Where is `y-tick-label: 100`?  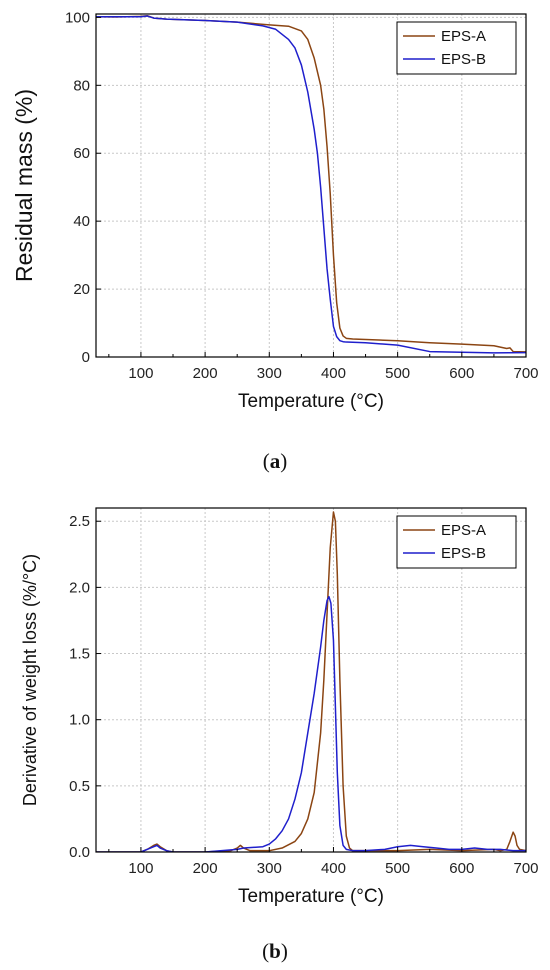 y-tick-label: 100 is located at coordinates (77, 17).